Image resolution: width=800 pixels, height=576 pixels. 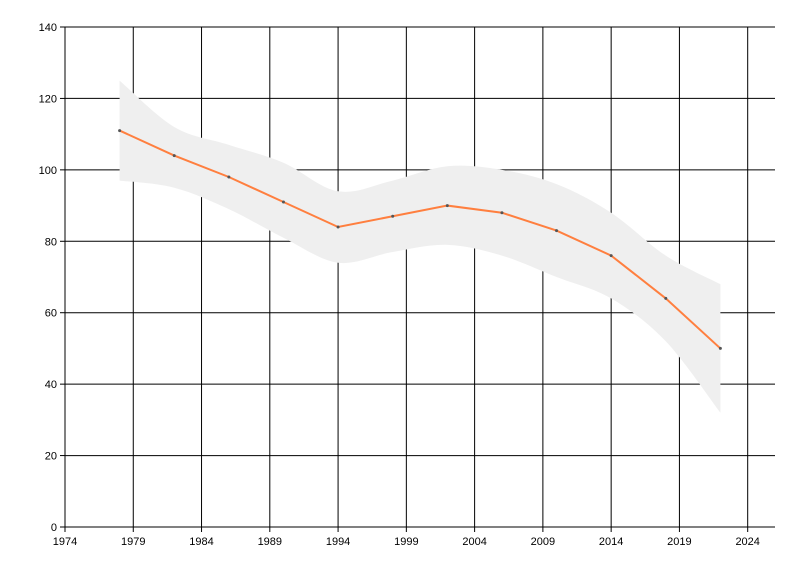 What do you see at coordinates (54, 528) in the screenshot?
I see `y-tick-label: 0` at bounding box center [54, 528].